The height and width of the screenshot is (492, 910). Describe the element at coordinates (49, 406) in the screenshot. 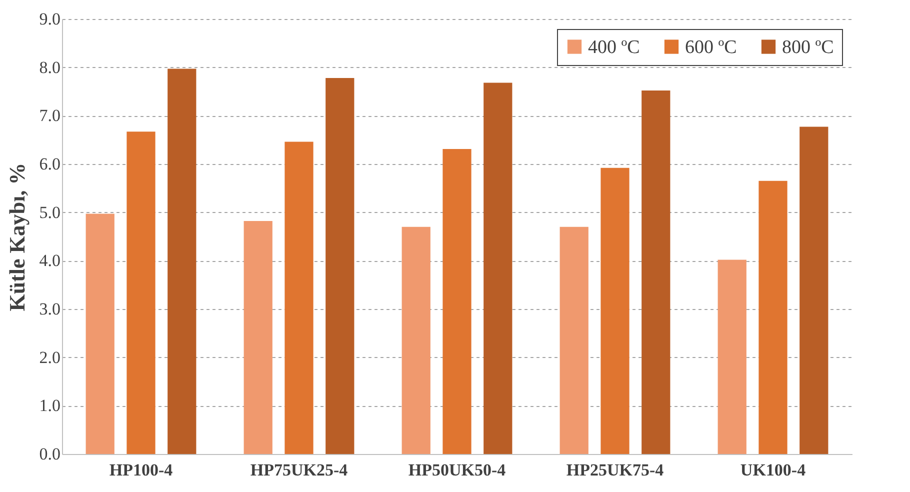

I see `y-tick-label: 1.0` at that location.